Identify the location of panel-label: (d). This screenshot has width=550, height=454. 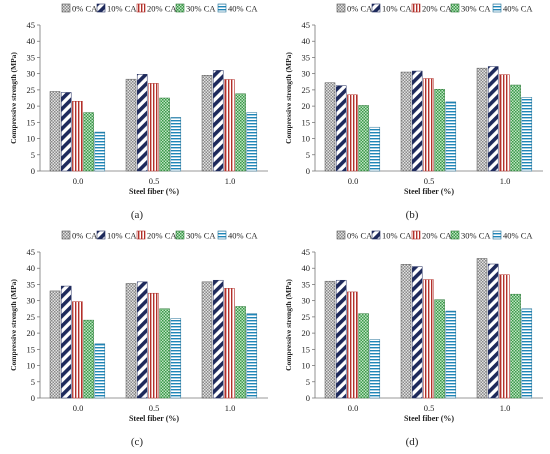
(412, 442).